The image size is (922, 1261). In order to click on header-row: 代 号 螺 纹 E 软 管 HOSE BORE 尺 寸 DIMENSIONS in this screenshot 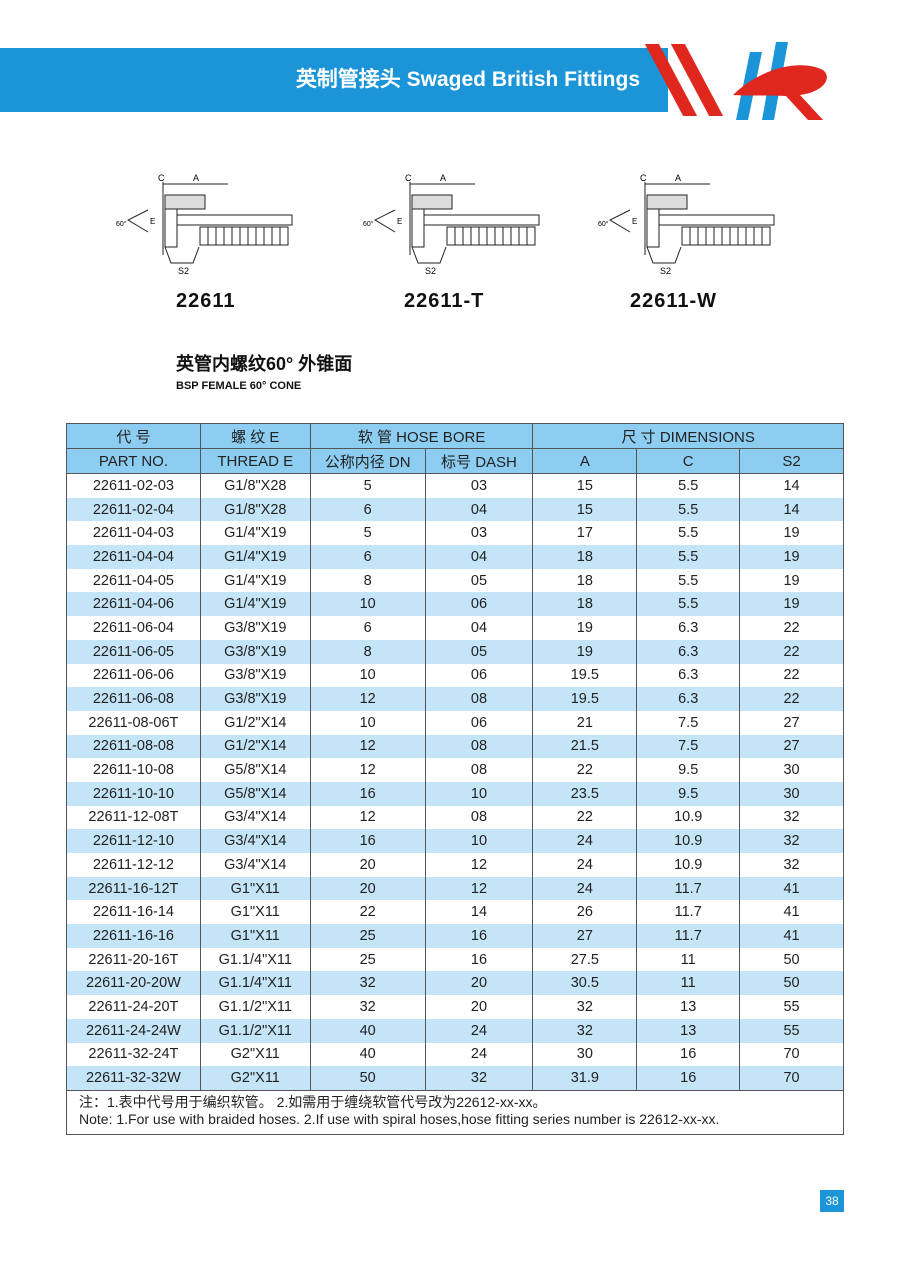, I will do `click(455, 436)`.